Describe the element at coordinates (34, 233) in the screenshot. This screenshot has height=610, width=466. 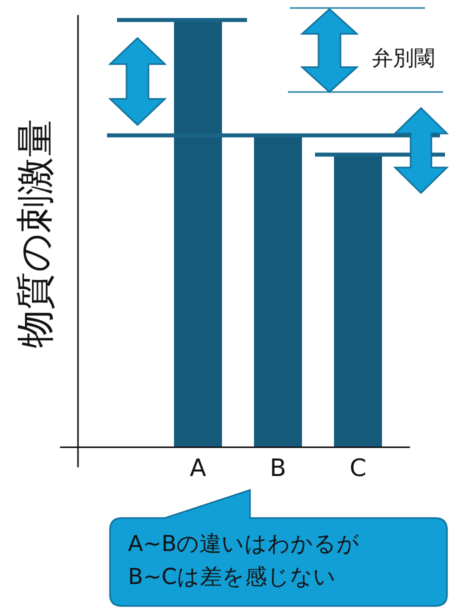
I see `y-axis-title: 物質の刺激量` at that location.